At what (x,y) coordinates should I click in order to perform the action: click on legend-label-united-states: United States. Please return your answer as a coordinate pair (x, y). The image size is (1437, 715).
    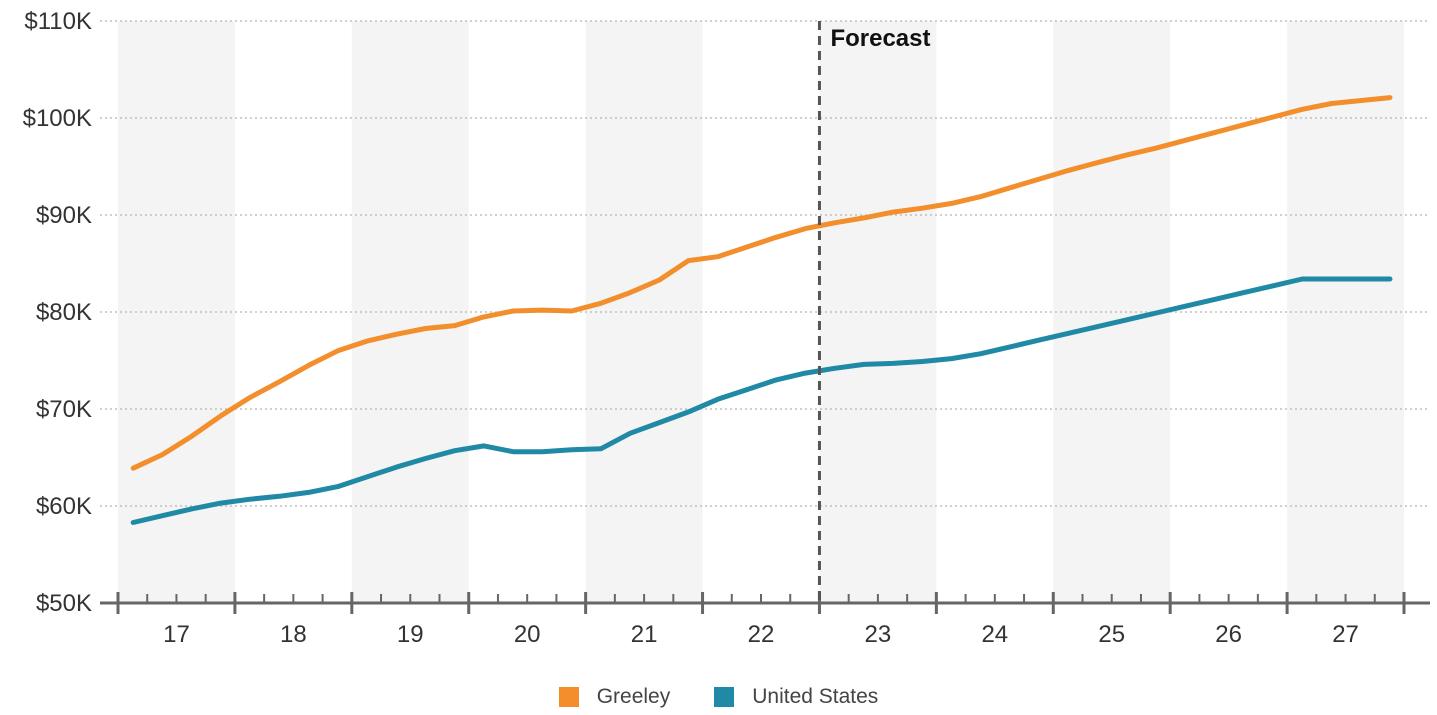
    Looking at the image, I should click on (815, 696).